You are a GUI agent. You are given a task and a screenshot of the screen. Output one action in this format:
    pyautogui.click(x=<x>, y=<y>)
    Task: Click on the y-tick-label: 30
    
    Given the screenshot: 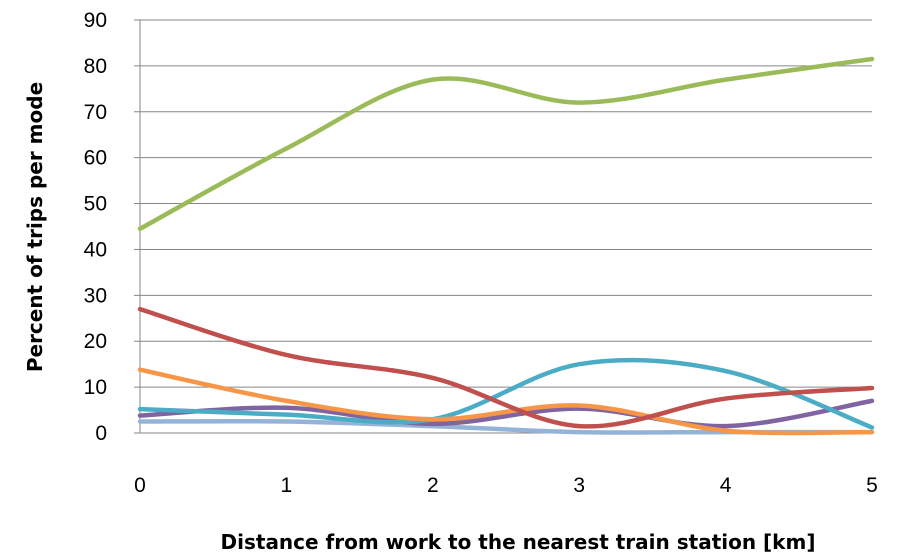 What is the action you would take?
    pyautogui.click(x=95, y=295)
    